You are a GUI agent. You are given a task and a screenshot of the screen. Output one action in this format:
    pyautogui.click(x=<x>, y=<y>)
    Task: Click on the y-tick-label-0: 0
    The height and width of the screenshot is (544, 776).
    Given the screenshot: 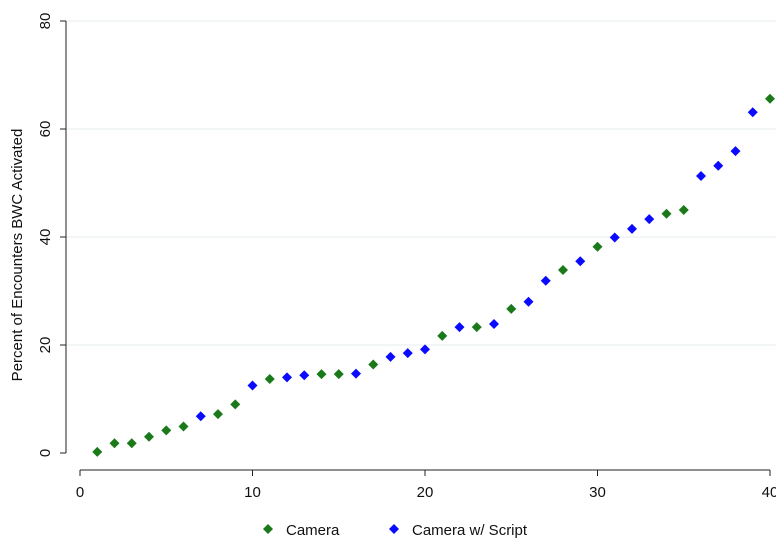 What is the action you would take?
    pyautogui.click(x=45, y=453)
    